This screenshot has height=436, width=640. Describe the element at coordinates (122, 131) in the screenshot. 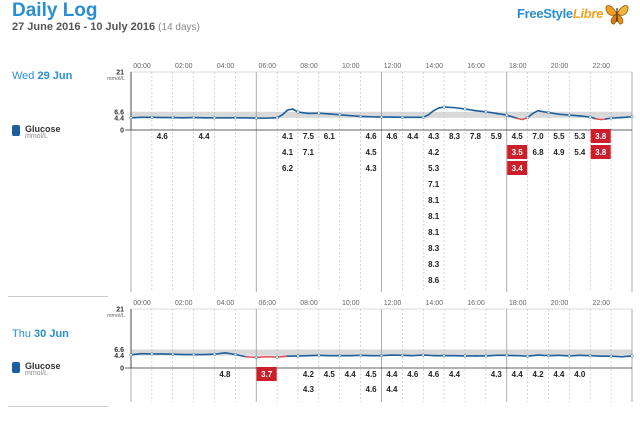

I see `y-tick-label: 0` at that location.